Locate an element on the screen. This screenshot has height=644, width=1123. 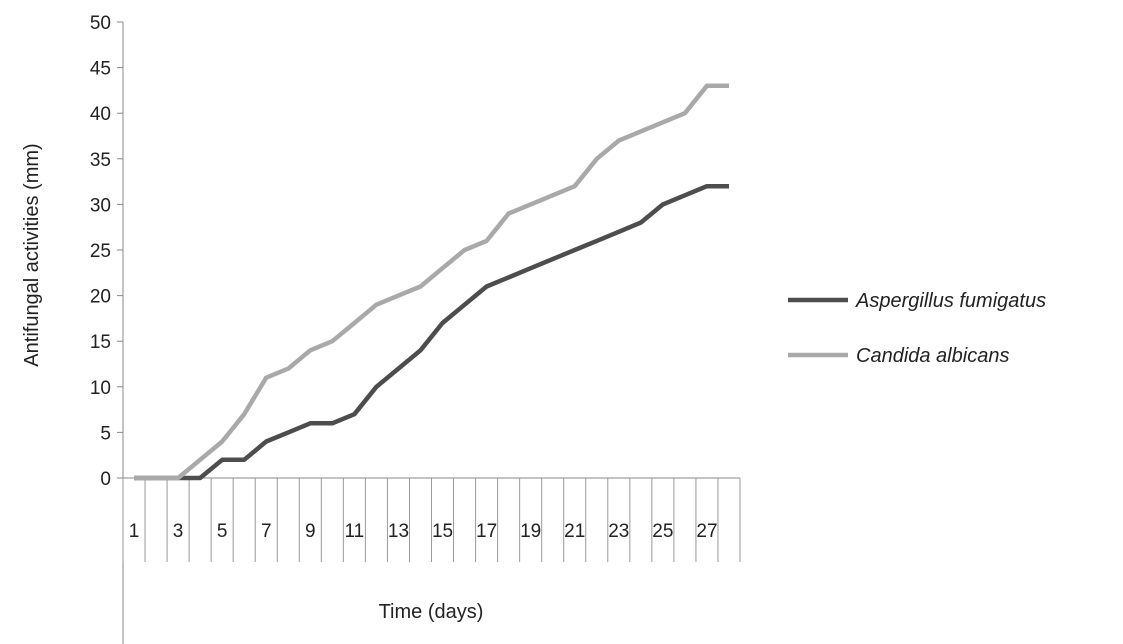
x-tick-label: 25 is located at coordinates (662, 531).